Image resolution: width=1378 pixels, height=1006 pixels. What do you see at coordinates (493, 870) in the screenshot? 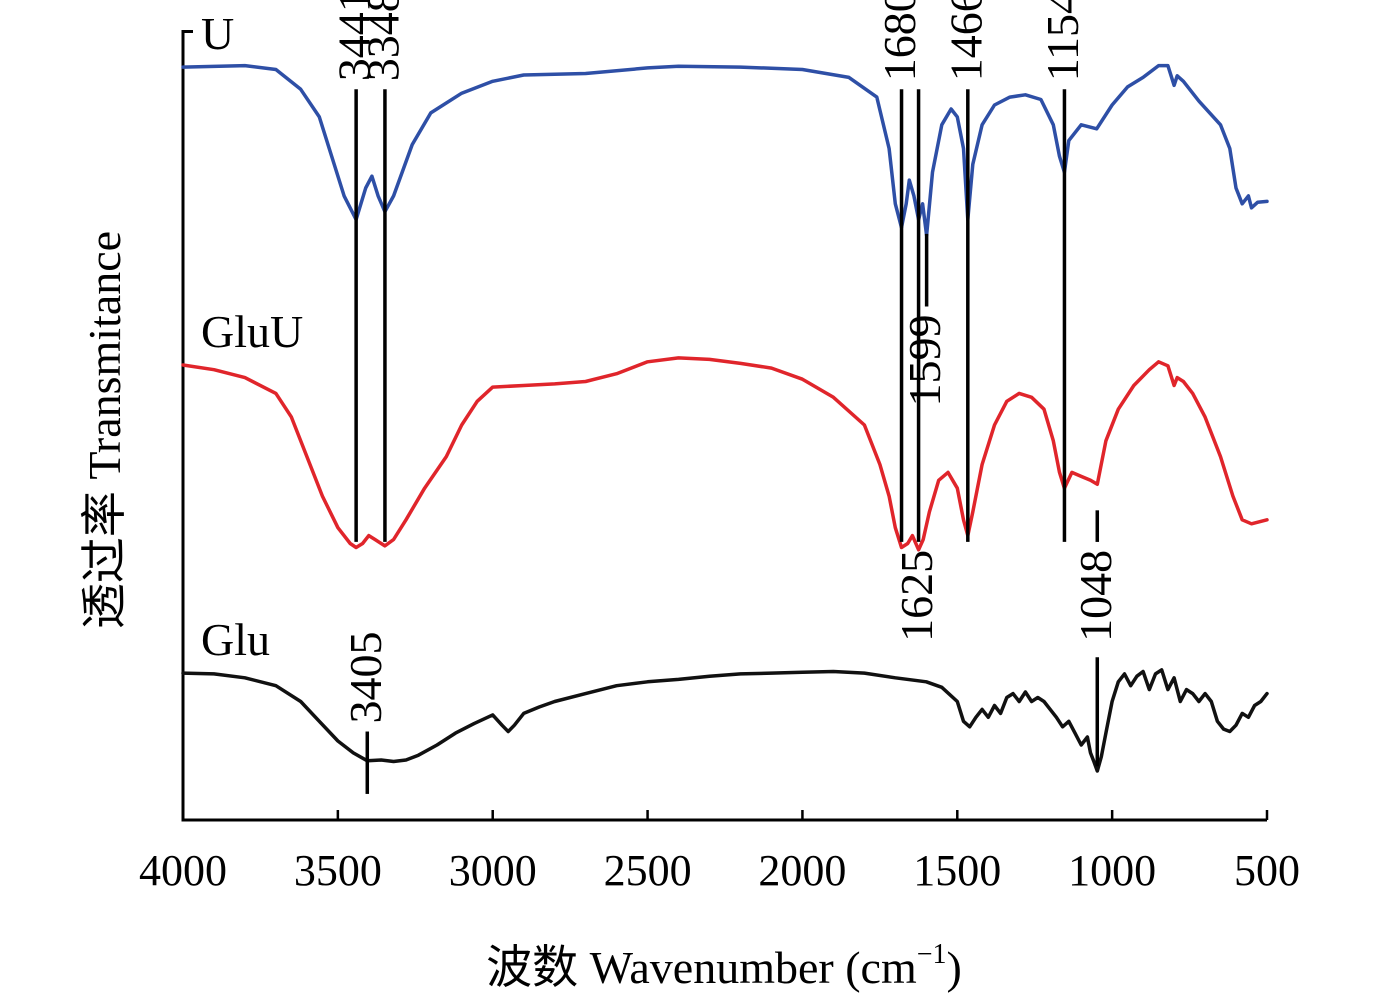
I see `x-tick-label: 3000` at bounding box center [493, 870].